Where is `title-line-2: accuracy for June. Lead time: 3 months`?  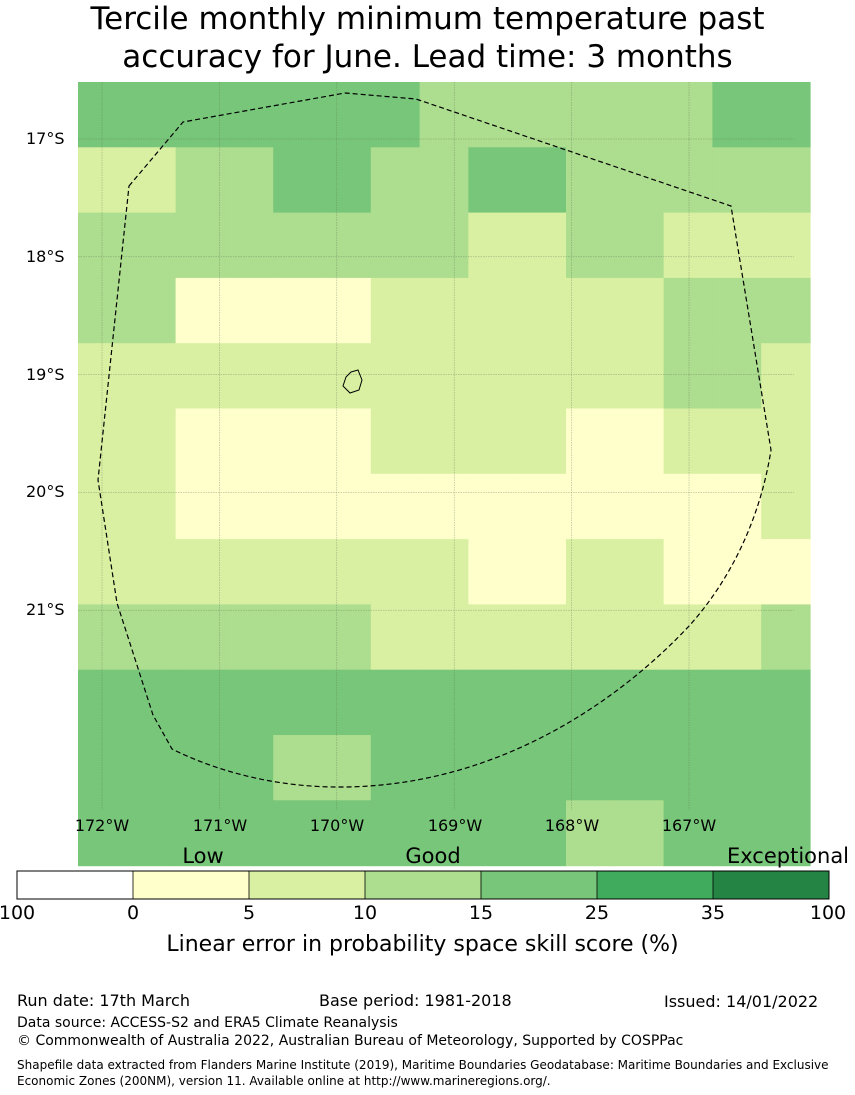
title-line-2: accuracy for June. Lead time: 3 months is located at coordinates (427, 57).